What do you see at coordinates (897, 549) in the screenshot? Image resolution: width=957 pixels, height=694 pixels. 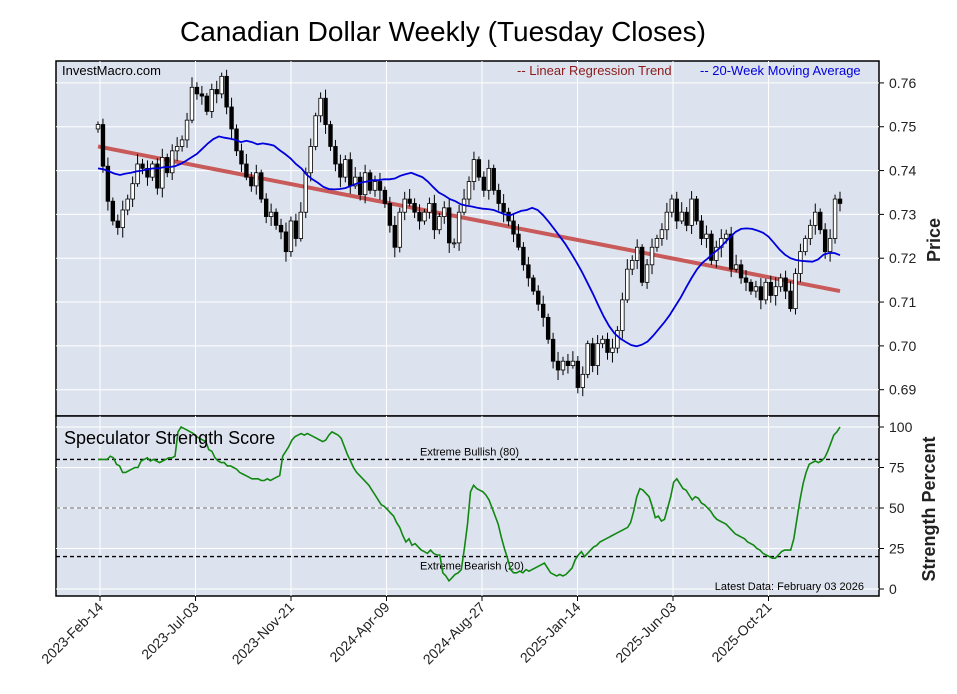 I see `strength-y-tick-label: 25` at bounding box center [897, 549].